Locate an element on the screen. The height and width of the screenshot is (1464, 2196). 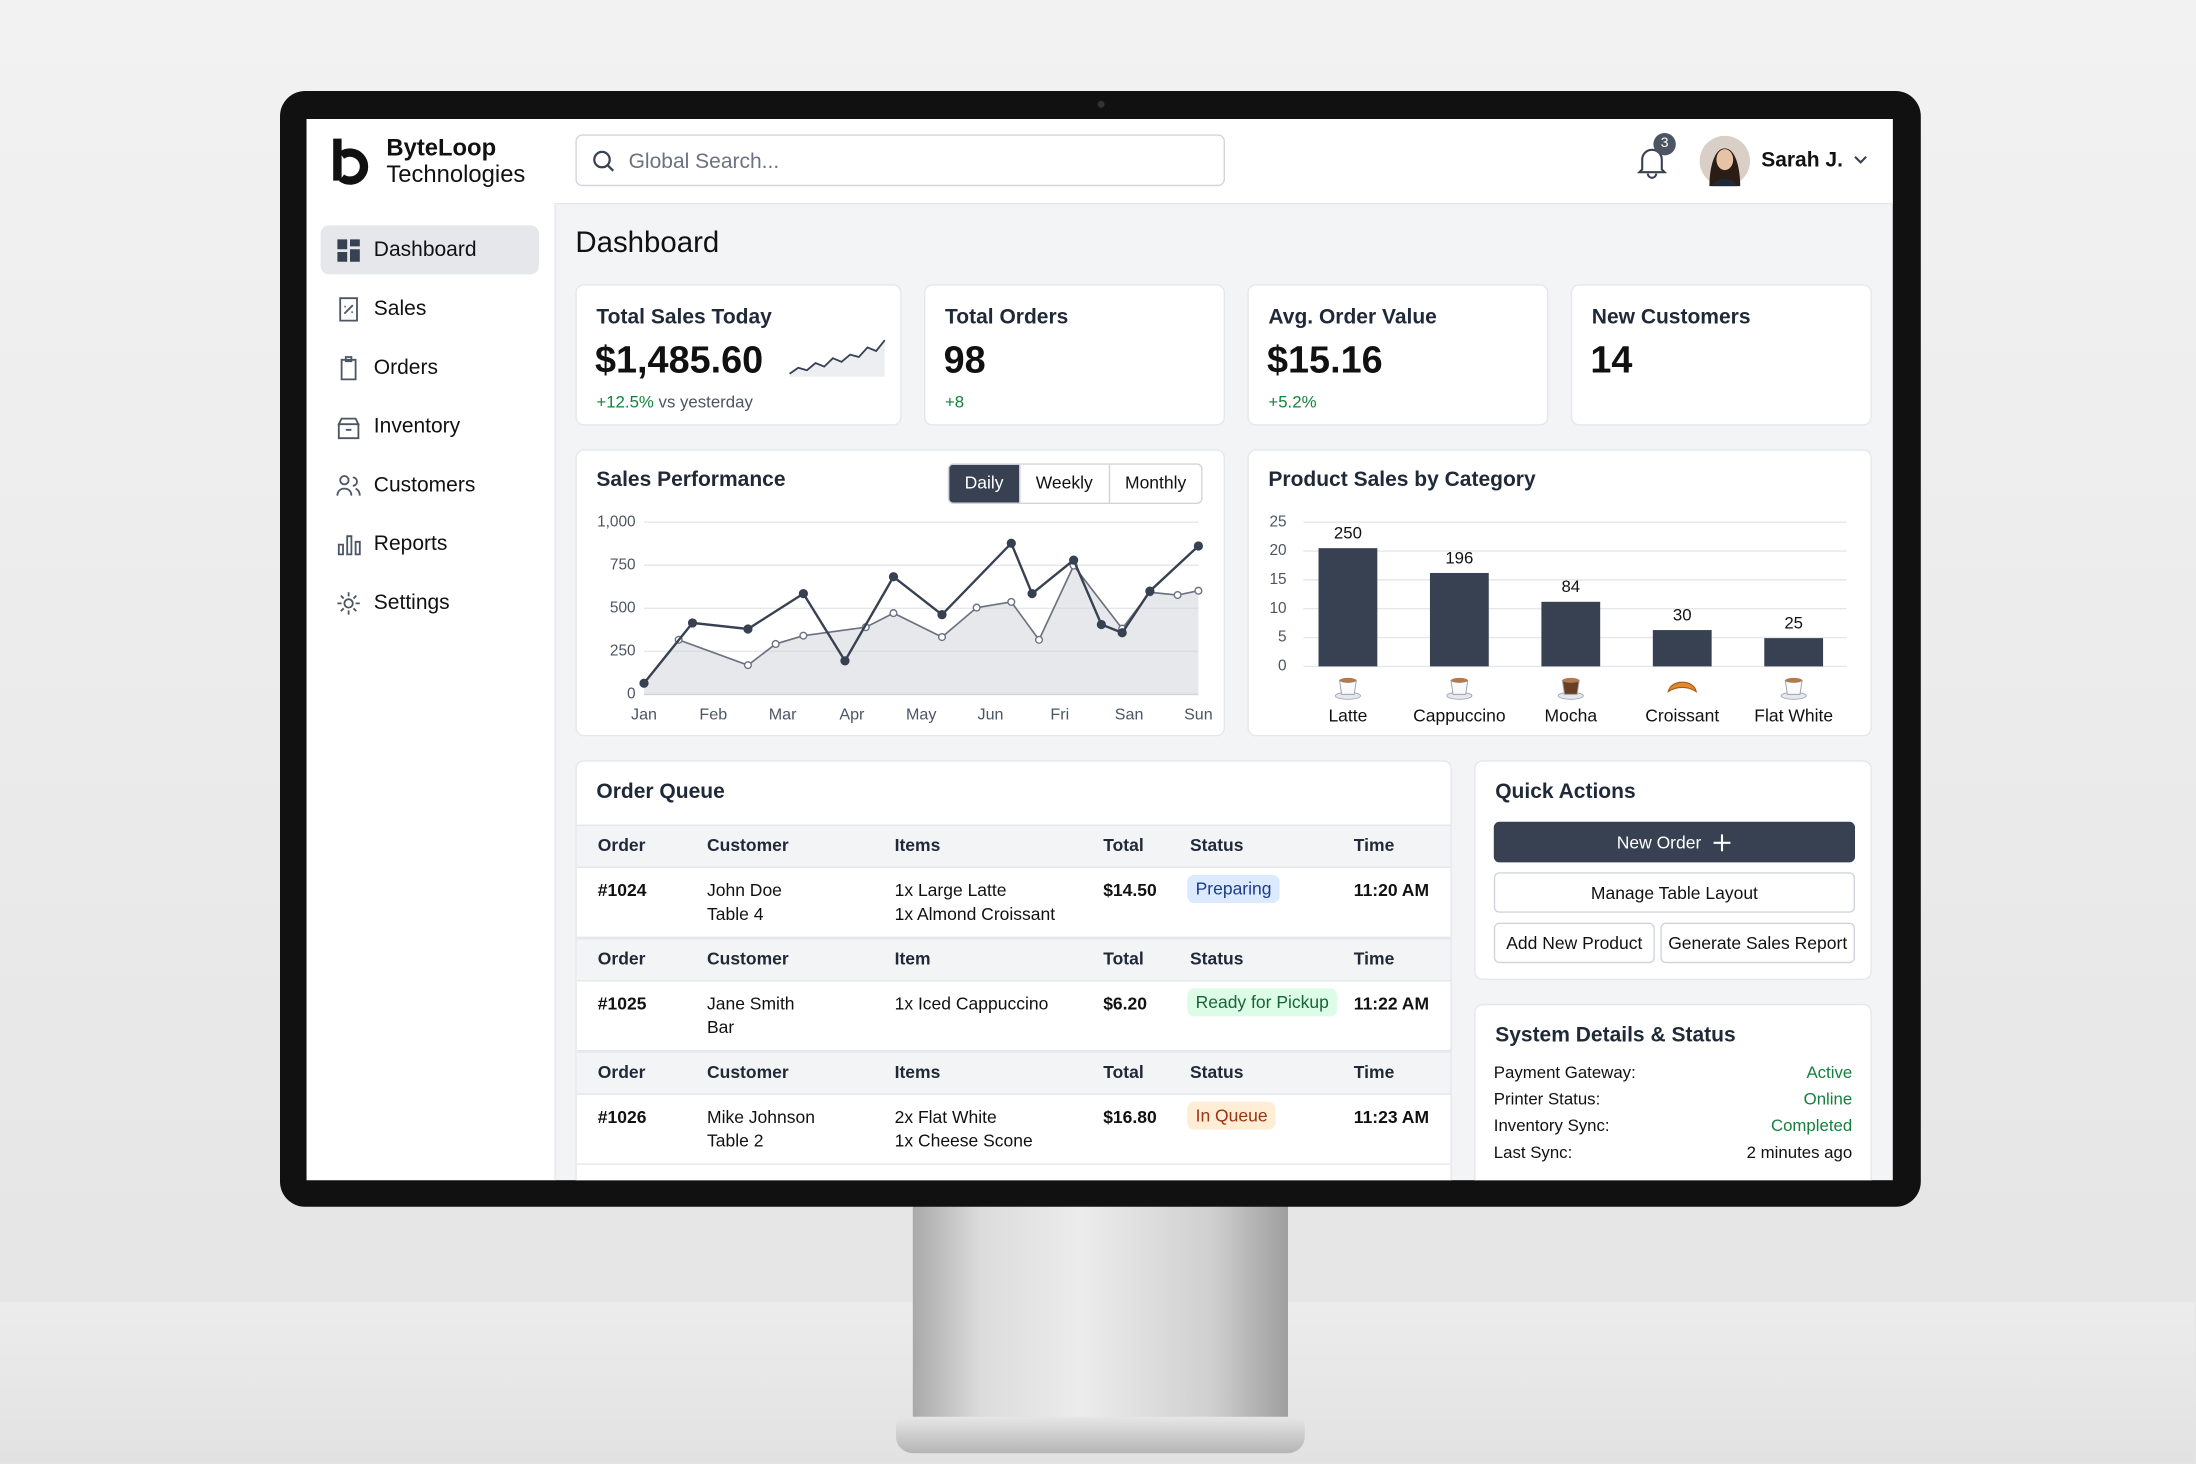
action-button: Manage Table Layout is located at coordinates (1674, 892).